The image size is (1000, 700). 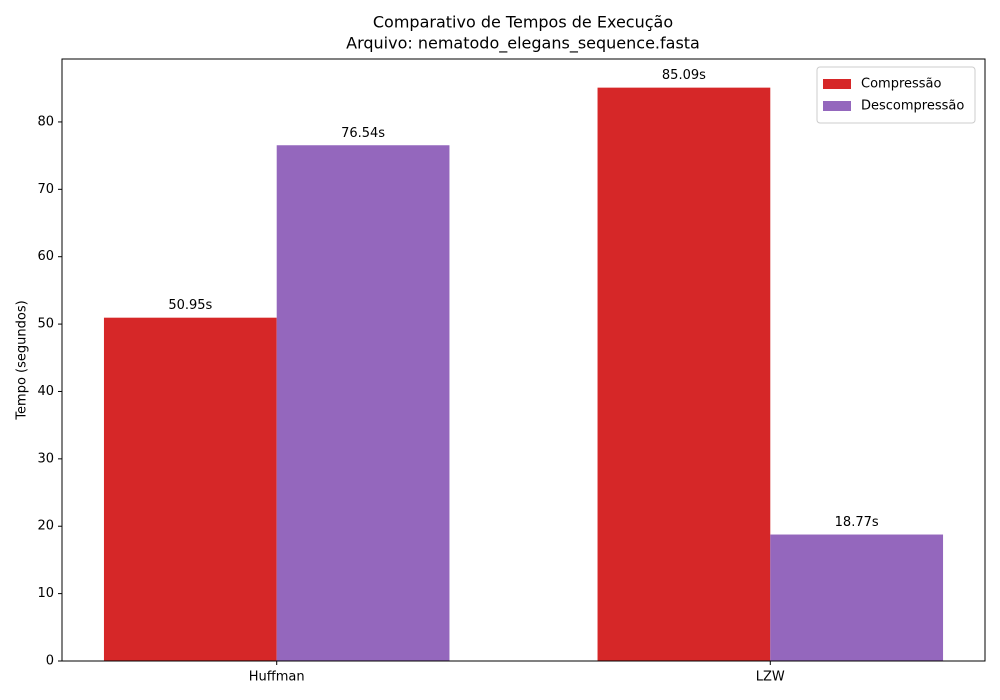 What do you see at coordinates (901, 84) in the screenshot?
I see `legend-label: Compressão` at bounding box center [901, 84].